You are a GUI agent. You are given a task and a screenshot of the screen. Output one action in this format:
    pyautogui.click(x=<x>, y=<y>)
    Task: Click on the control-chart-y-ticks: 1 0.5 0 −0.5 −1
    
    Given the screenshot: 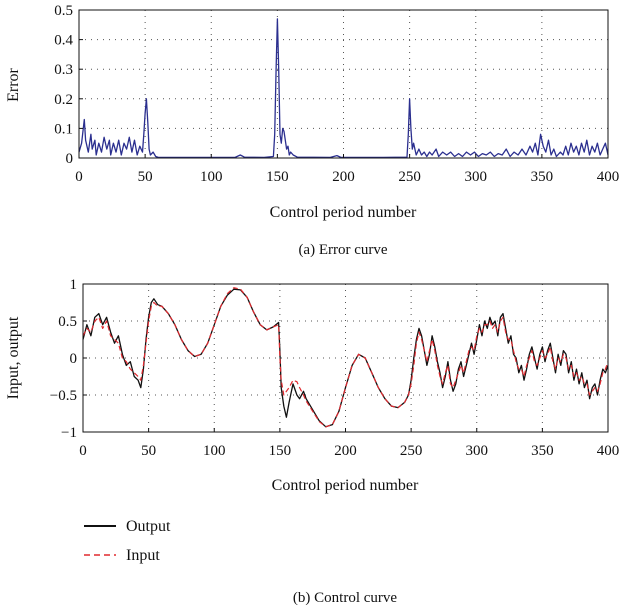 What is the action you would take?
    pyautogui.click(x=68, y=359)
    